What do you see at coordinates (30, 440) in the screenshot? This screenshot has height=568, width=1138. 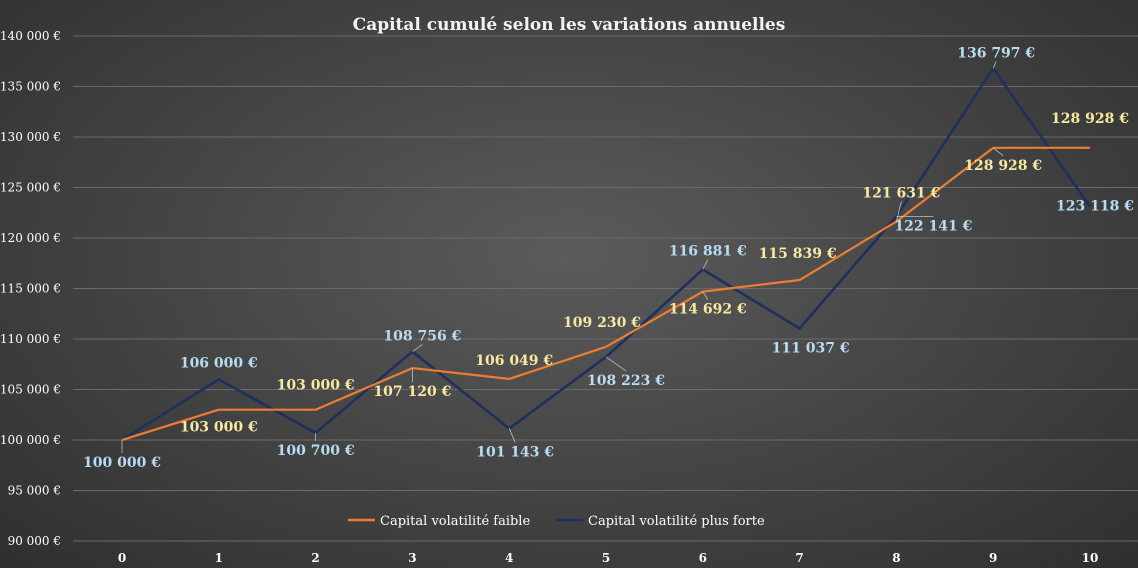 I see `y-tick-label: 100 000 €` at bounding box center [30, 440].